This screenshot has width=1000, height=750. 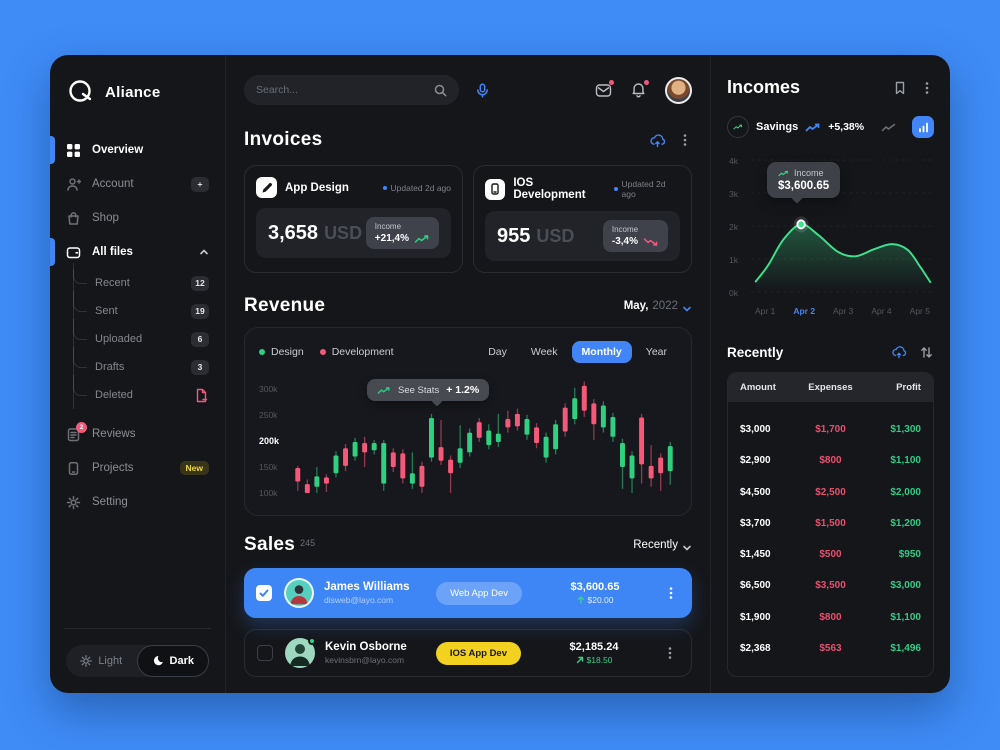 What do you see at coordinates (204, 252) in the screenshot?
I see `chevron-up-icon` at bounding box center [204, 252].